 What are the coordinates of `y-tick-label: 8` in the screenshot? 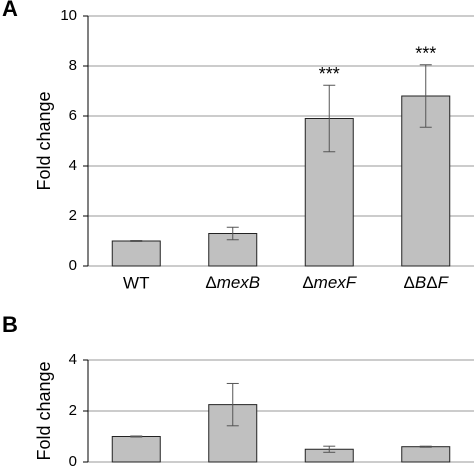 It's located at (73, 65).